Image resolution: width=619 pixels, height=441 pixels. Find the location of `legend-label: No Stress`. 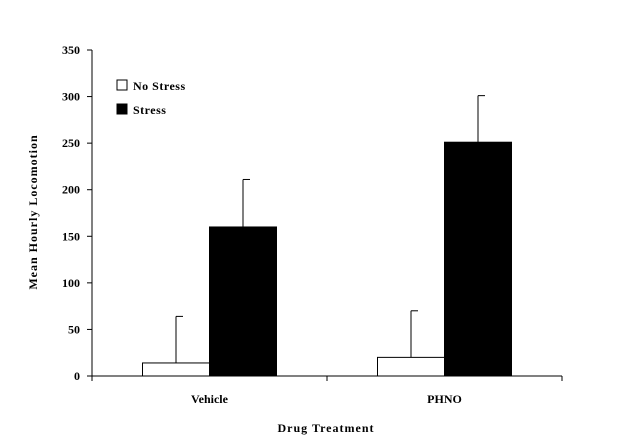

legend-label: No Stress is located at coordinates (159, 86).